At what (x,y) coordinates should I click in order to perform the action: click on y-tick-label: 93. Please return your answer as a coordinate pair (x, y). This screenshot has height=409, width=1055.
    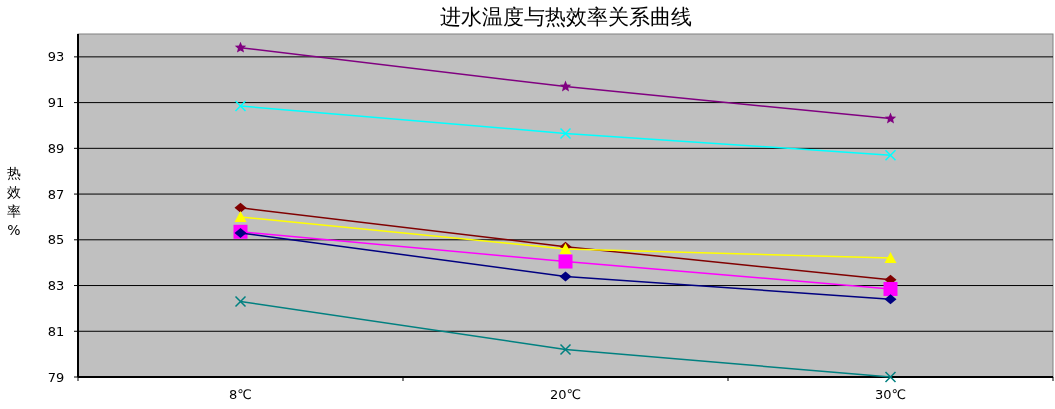
    Looking at the image, I should click on (56, 57).